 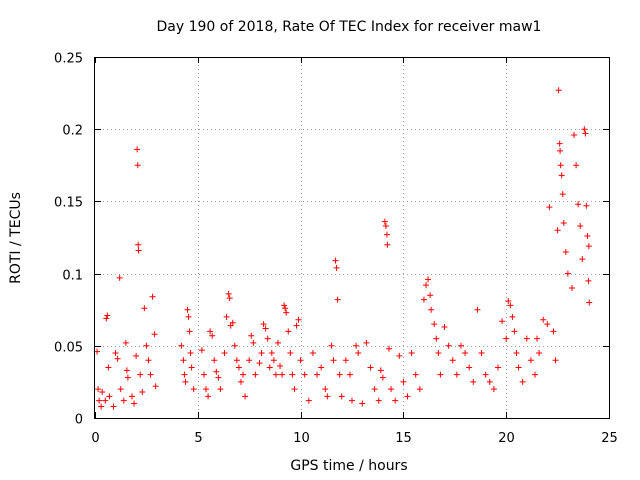 What do you see at coordinates (16, 238) in the screenshot?
I see `y-axis-label: ROTI / TECUs` at bounding box center [16, 238].